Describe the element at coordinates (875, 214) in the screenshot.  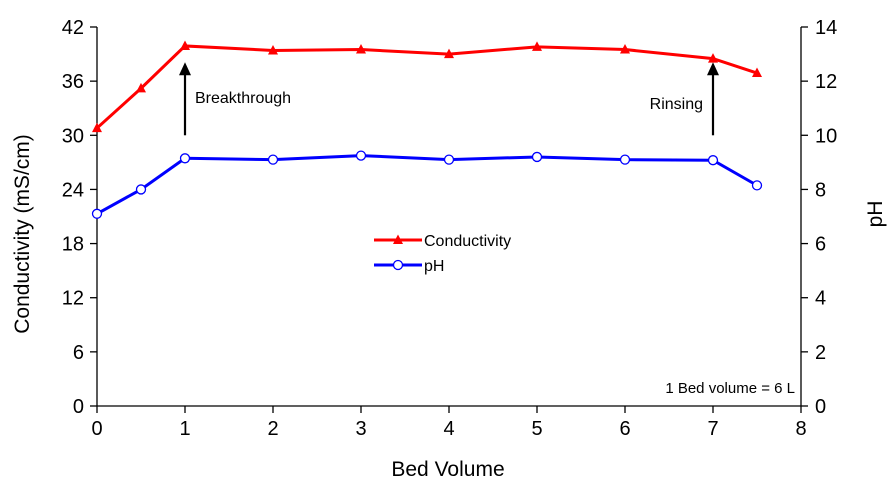
I see `y-axis-right-title: pH` at that location.